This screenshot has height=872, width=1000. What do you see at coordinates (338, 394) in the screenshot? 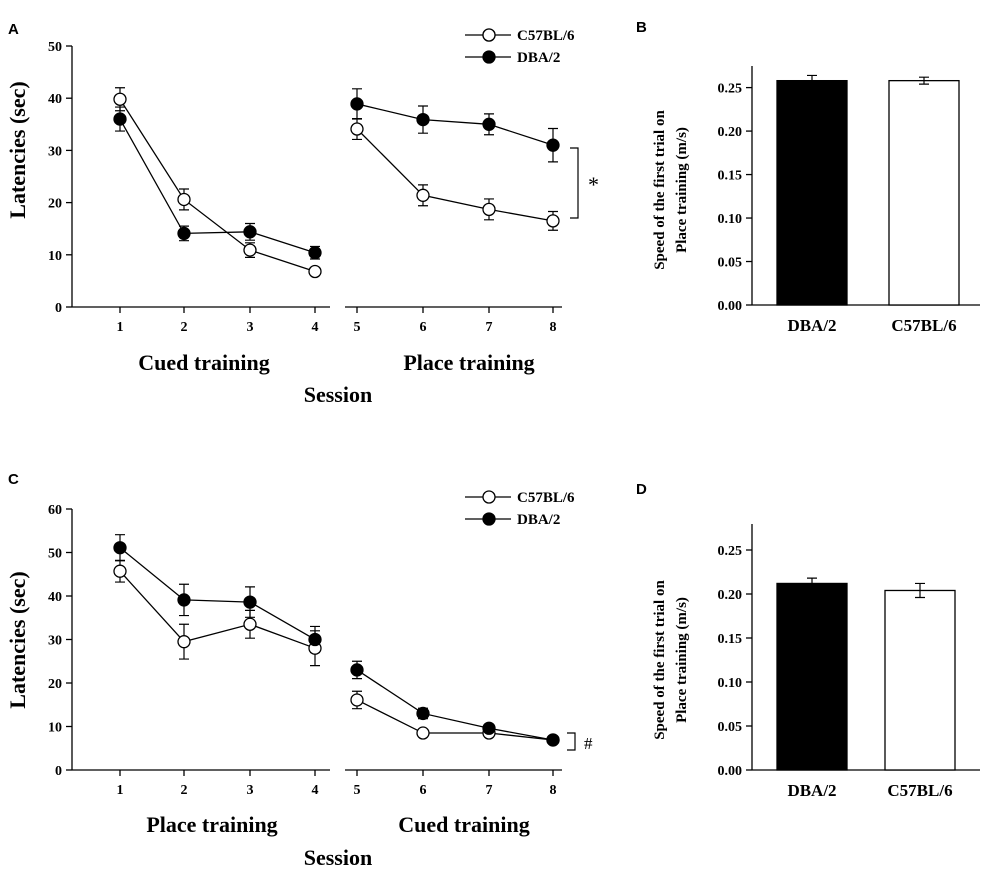
I see `panel-a-x-title: Session` at bounding box center [338, 394].